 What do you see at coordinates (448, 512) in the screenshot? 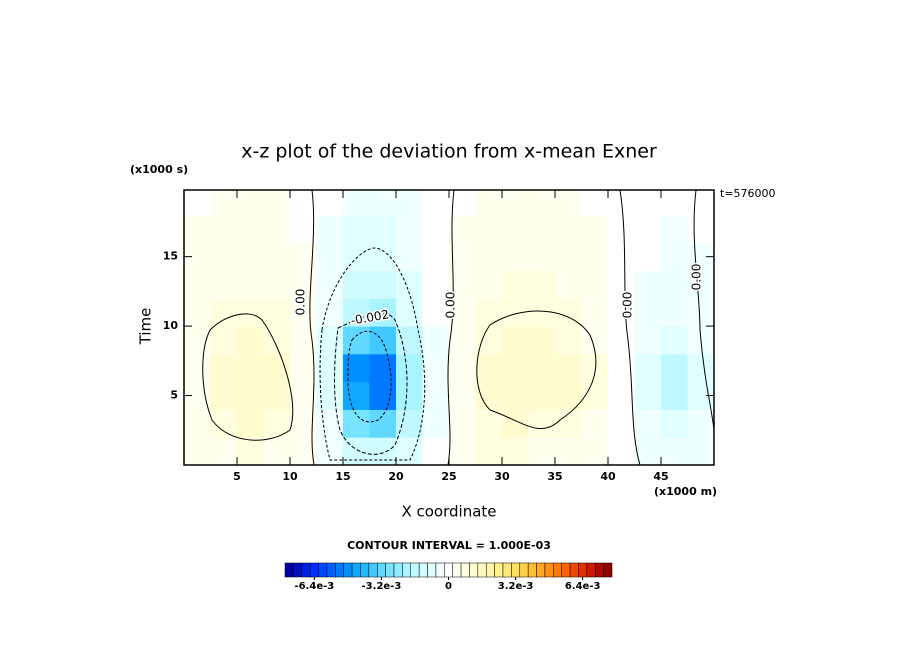
I see `x-axis-label: X coordinate` at bounding box center [448, 512].